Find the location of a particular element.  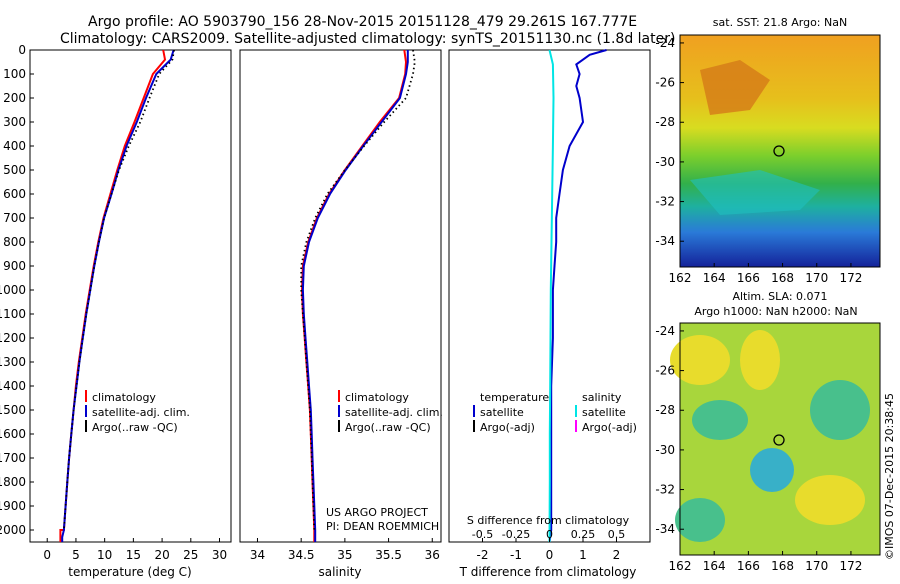

series-temperature-satellite is located at coordinates (577, 296).